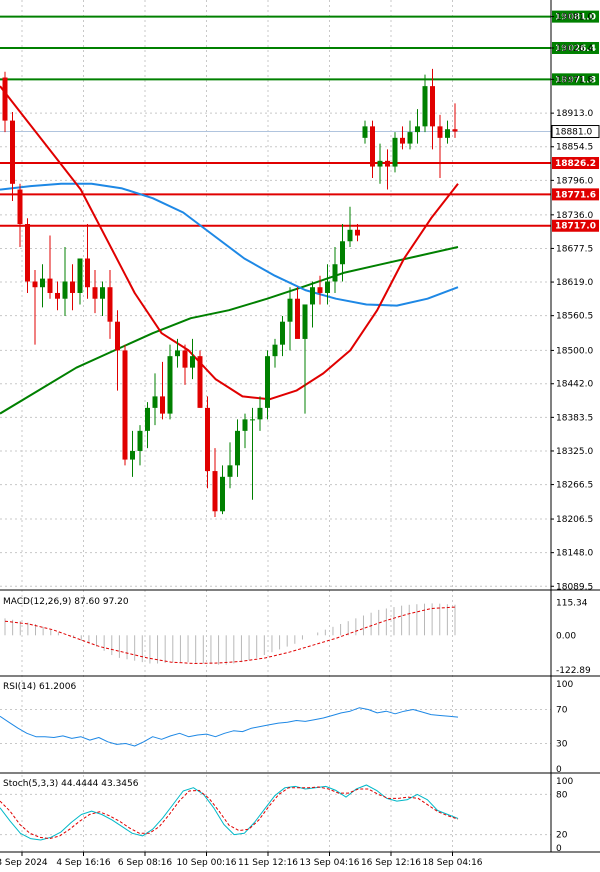  I want to click on time-tick-label: 18 Sep 04:16, so click(452, 863).